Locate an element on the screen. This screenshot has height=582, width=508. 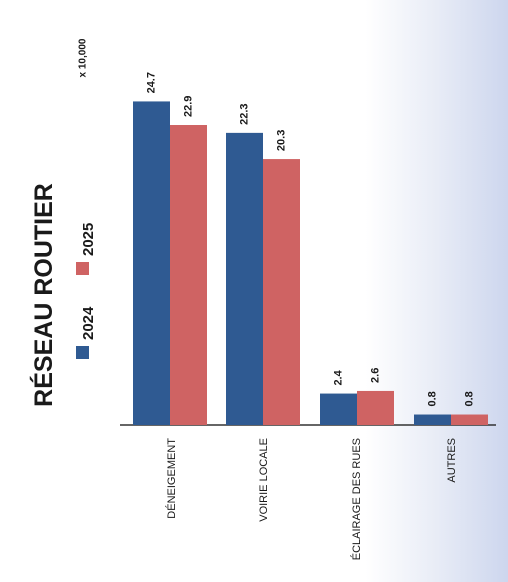
category-label-deneigement: DÉNEIGEMENT is located at coordinates (171, 478).